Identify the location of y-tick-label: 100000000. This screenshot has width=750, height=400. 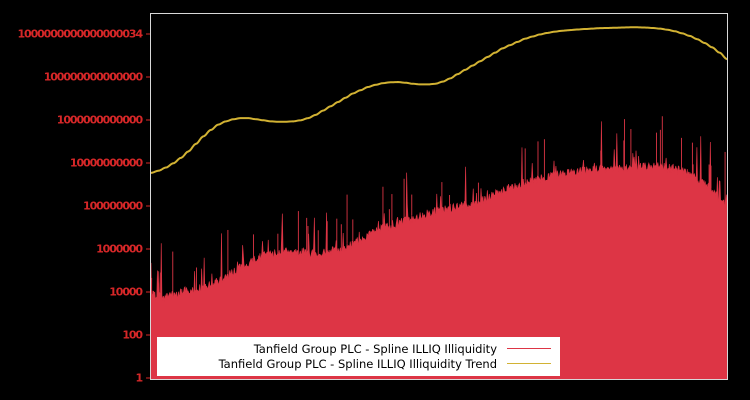
(113, 206).